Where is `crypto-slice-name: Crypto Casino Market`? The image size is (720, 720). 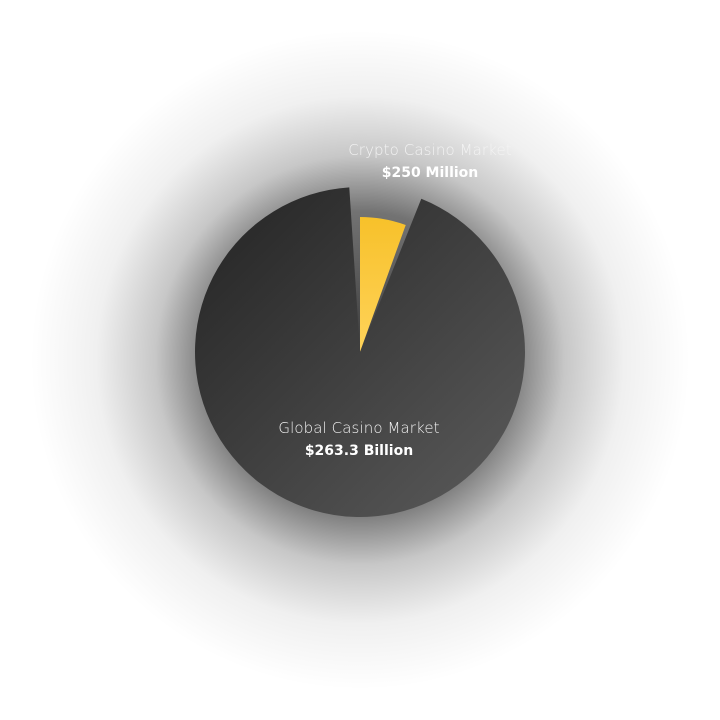
crypto-slice-name: Crypto Casino Market is located at coordinates (430, 150).